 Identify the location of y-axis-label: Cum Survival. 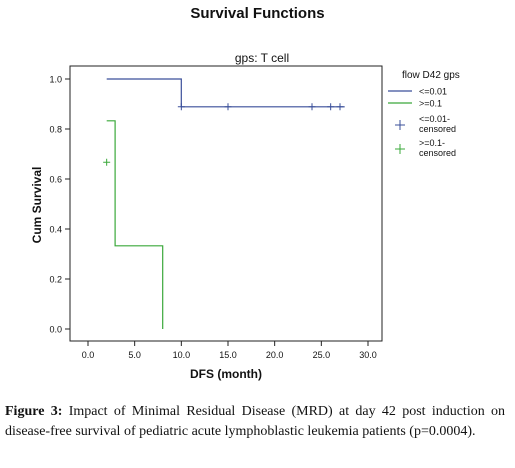
(37, 205).